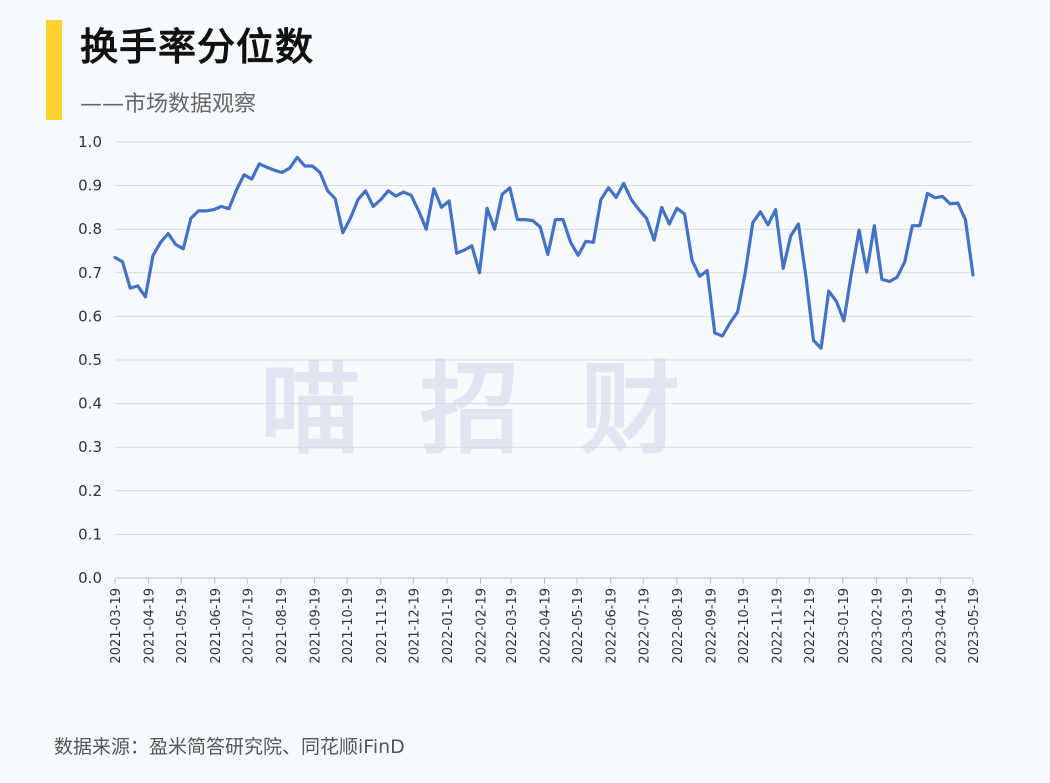  What do you see at coordinates (382, 626) in the screenshot?
I see `x-tick-label: 2021-11-19` at bounding box center [382, 626].